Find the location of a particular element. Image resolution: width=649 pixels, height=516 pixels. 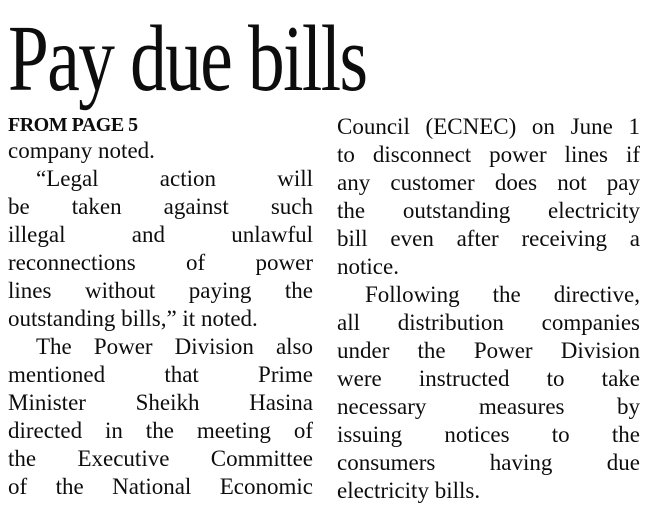

article-line: under the Power Division is located at coordinates (488, 350).